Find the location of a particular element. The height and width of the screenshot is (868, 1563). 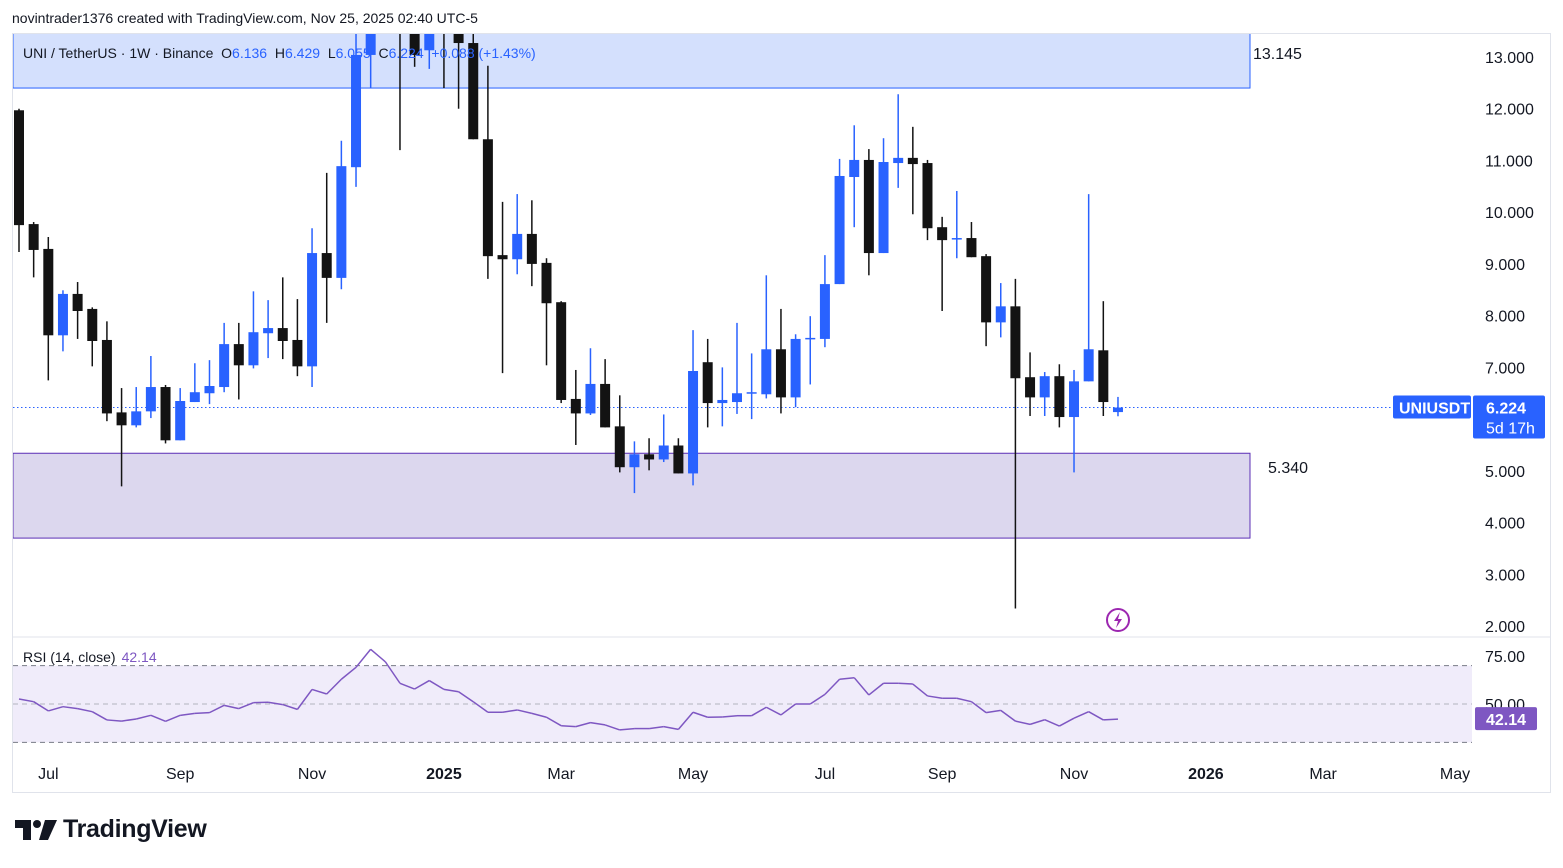

change-value: +0.088 (+1.43%) is located at coordinates (483, 53).